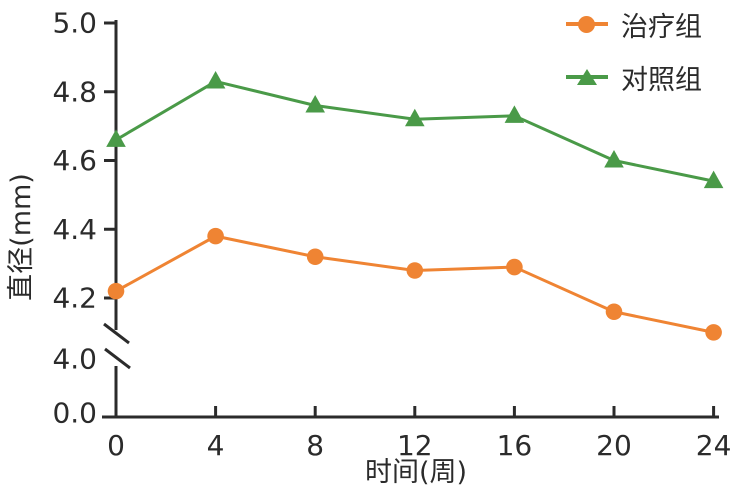 This screenshot has width=745, height=494. Describe the element at coordinates (116, 445) in the screenshot. I see `x-tick-label: 0` at that location.